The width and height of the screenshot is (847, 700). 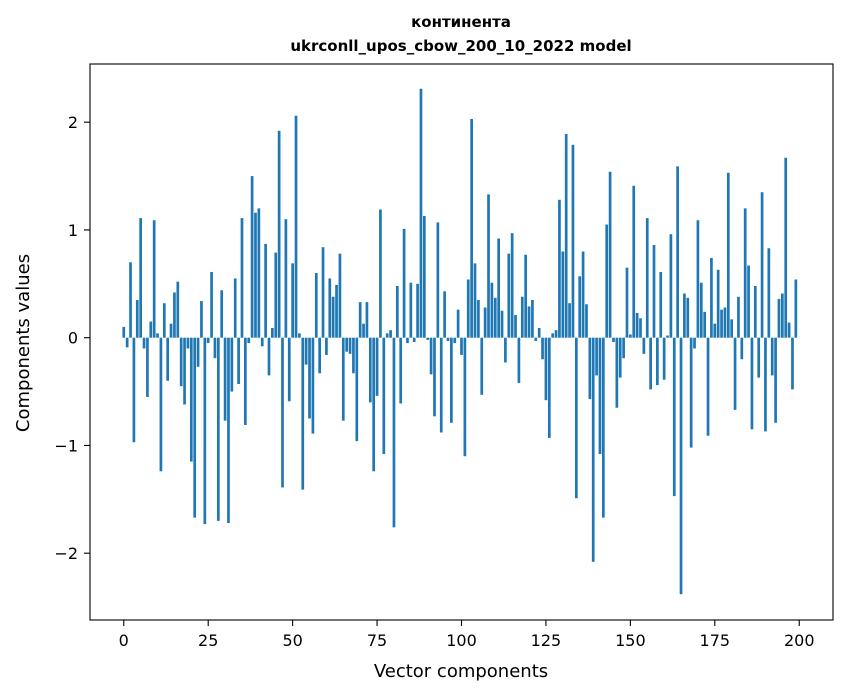 I want to click on chart-title-line1: континента, so click(x=461, y=22).